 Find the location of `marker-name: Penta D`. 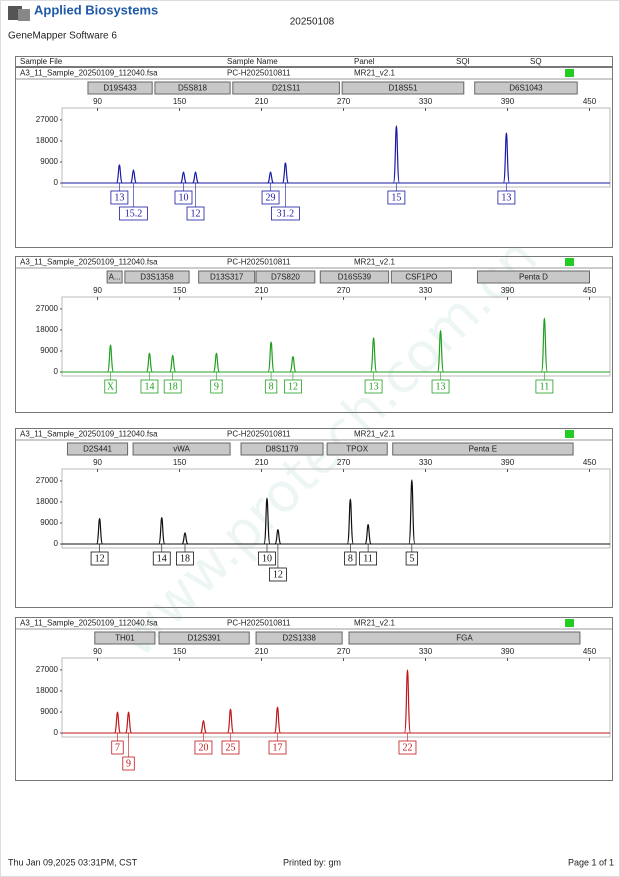

marker-name: Penta D is located at coordinates (533, 277).